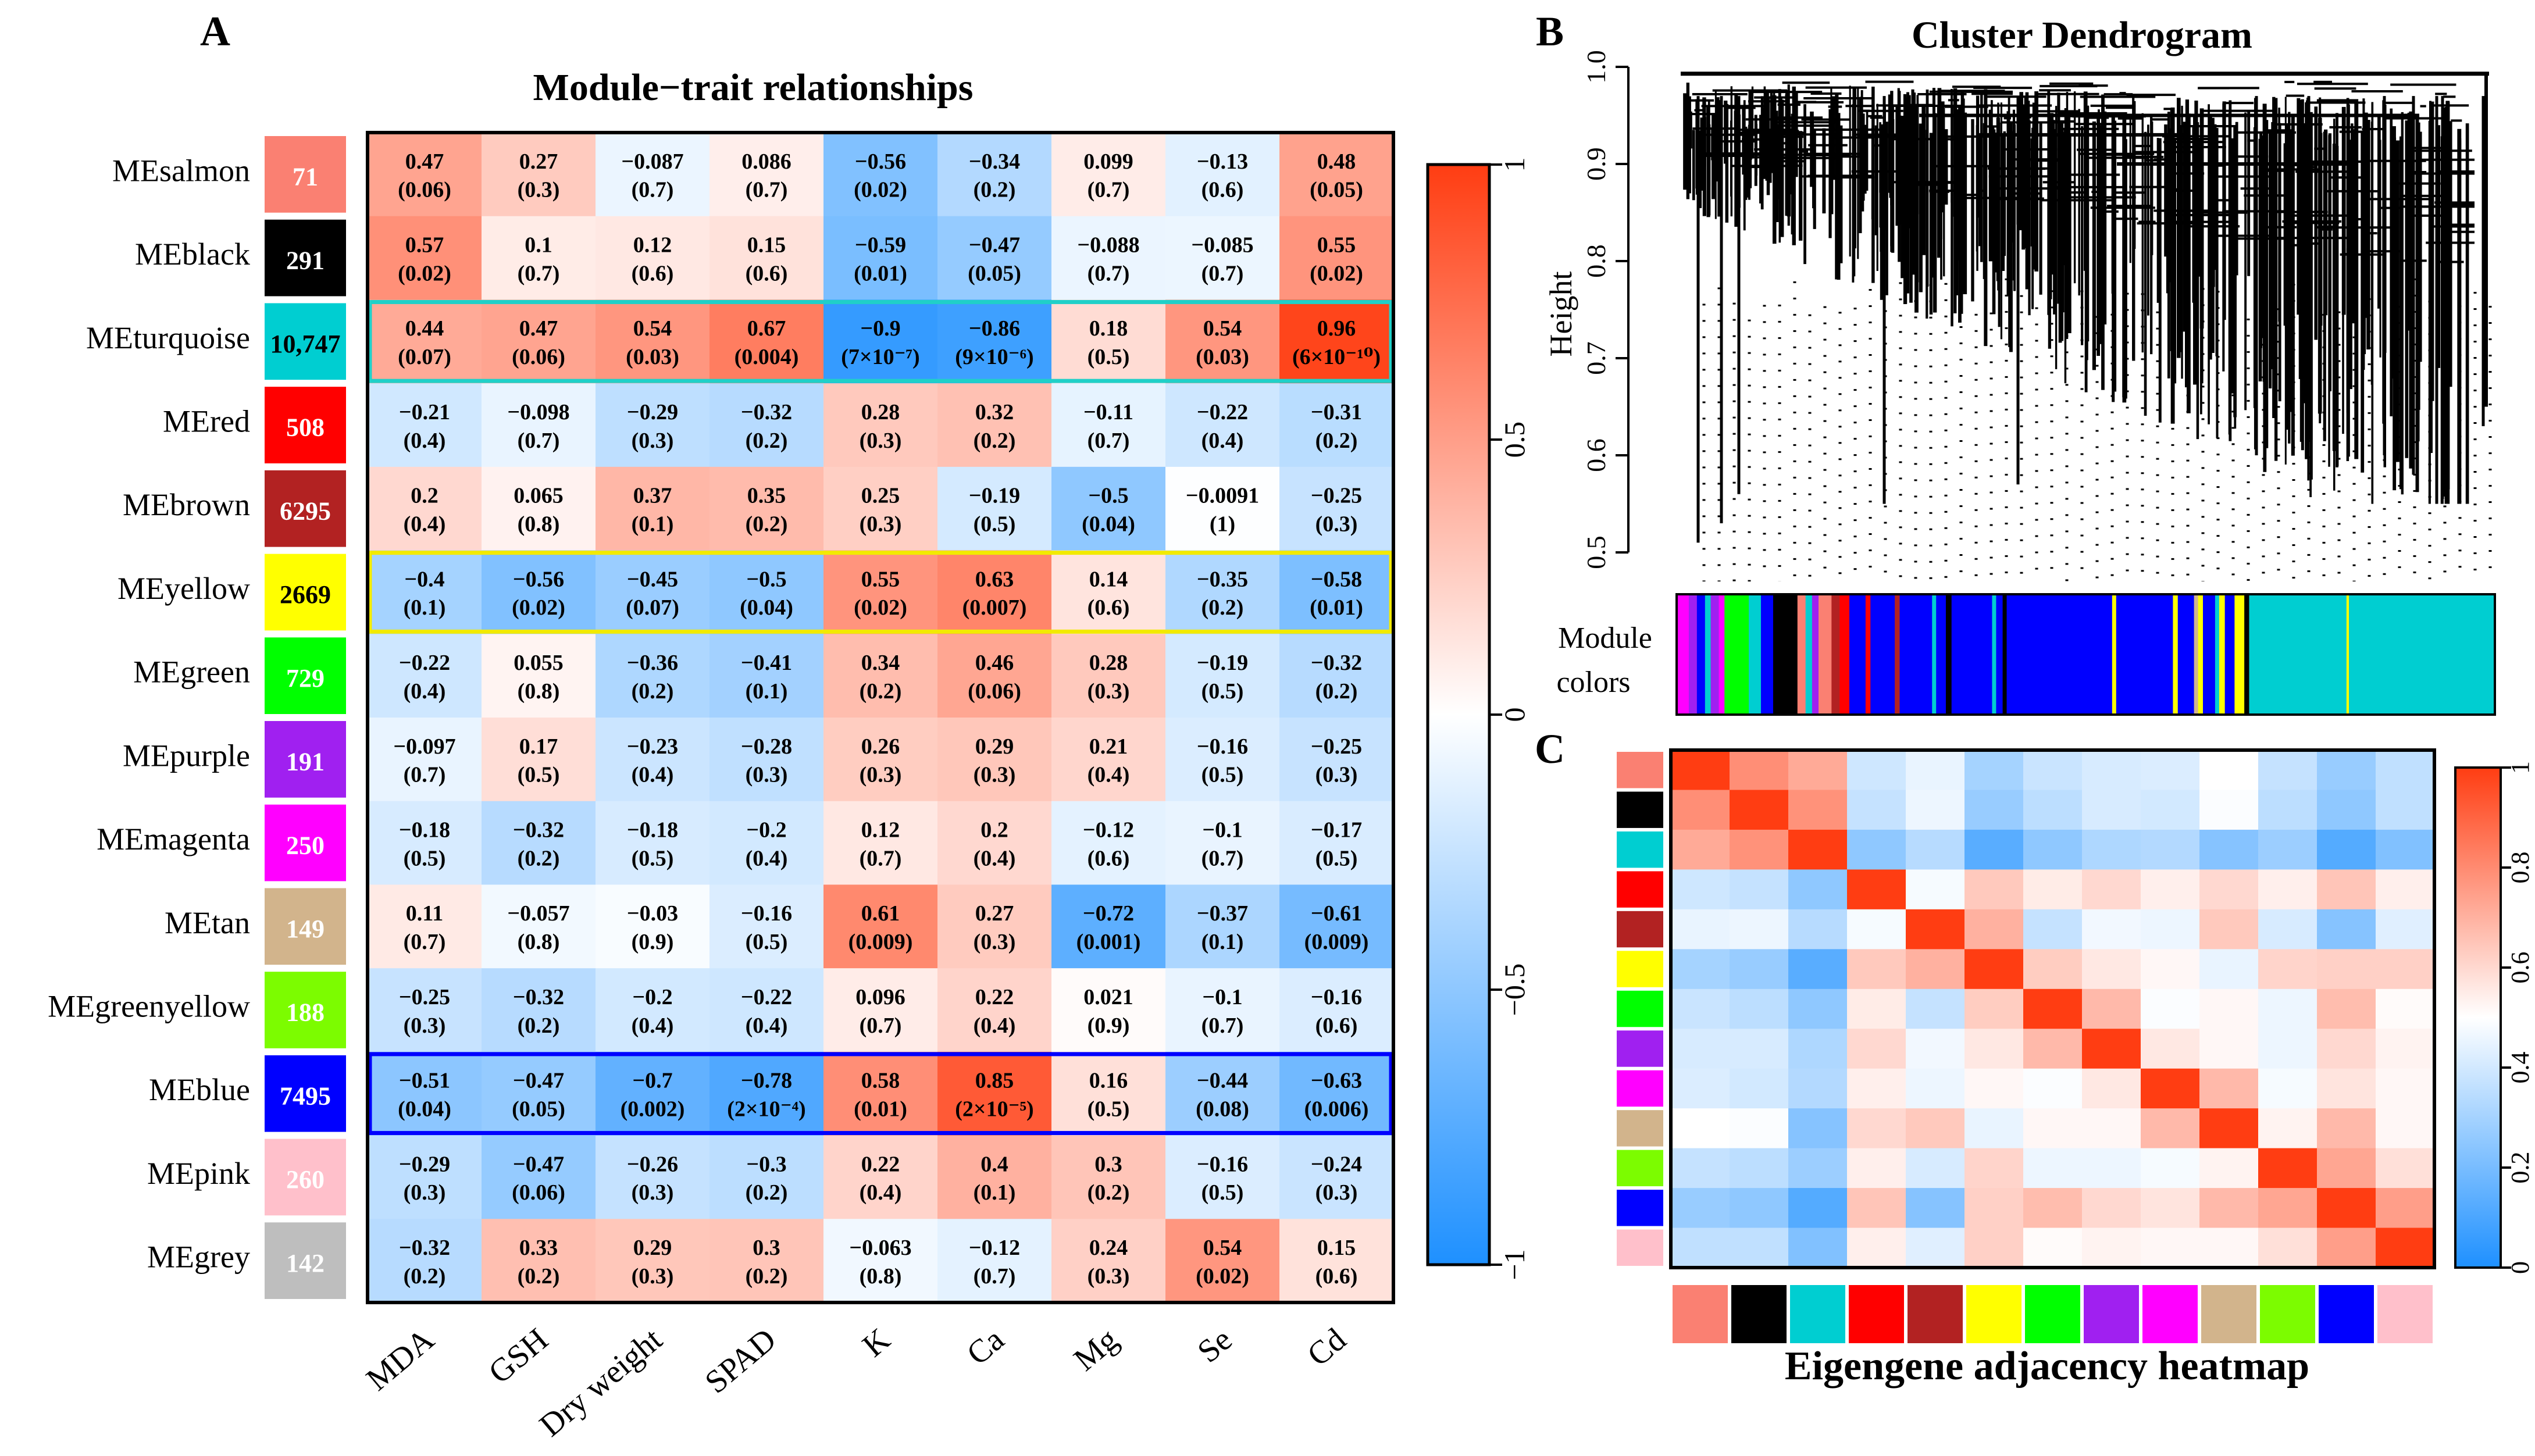 The image size is (2535, 1456). What do you see at coordinates (994, 1081) in the screenshot?
I see `heatmap-a-cell-r: 0.85` at bounding box center [994, 1081].